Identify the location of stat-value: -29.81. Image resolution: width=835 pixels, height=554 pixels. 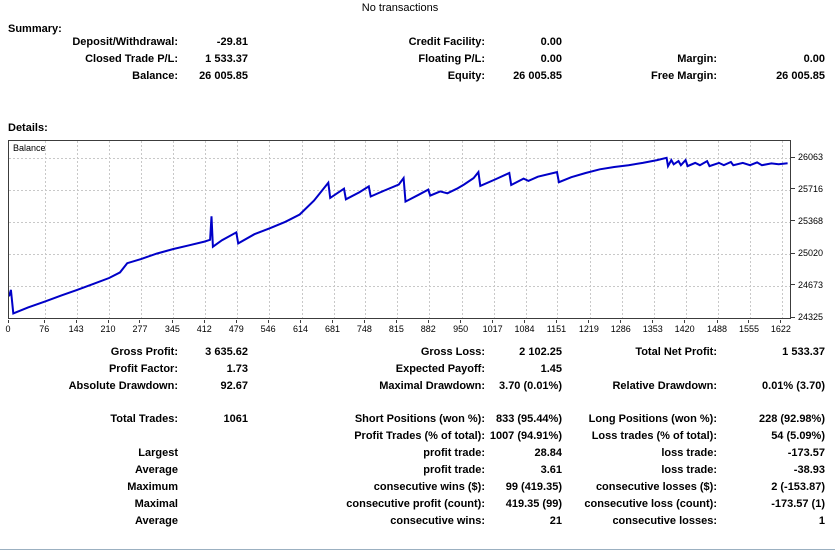
(232, 42).